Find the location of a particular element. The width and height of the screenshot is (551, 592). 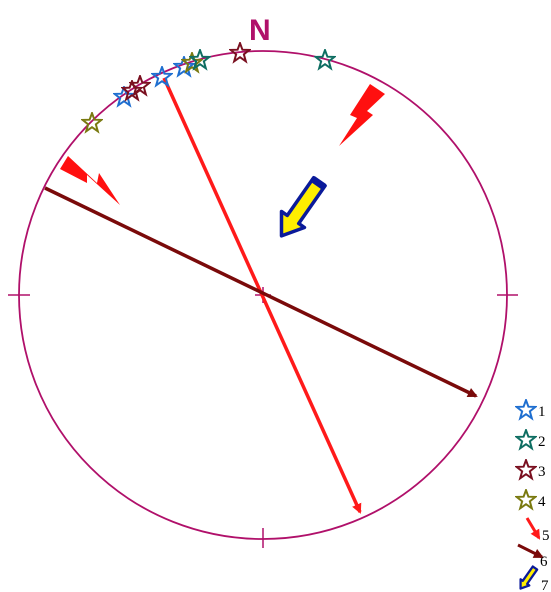

legend-label: 7 is located at coordinates (545, 585).